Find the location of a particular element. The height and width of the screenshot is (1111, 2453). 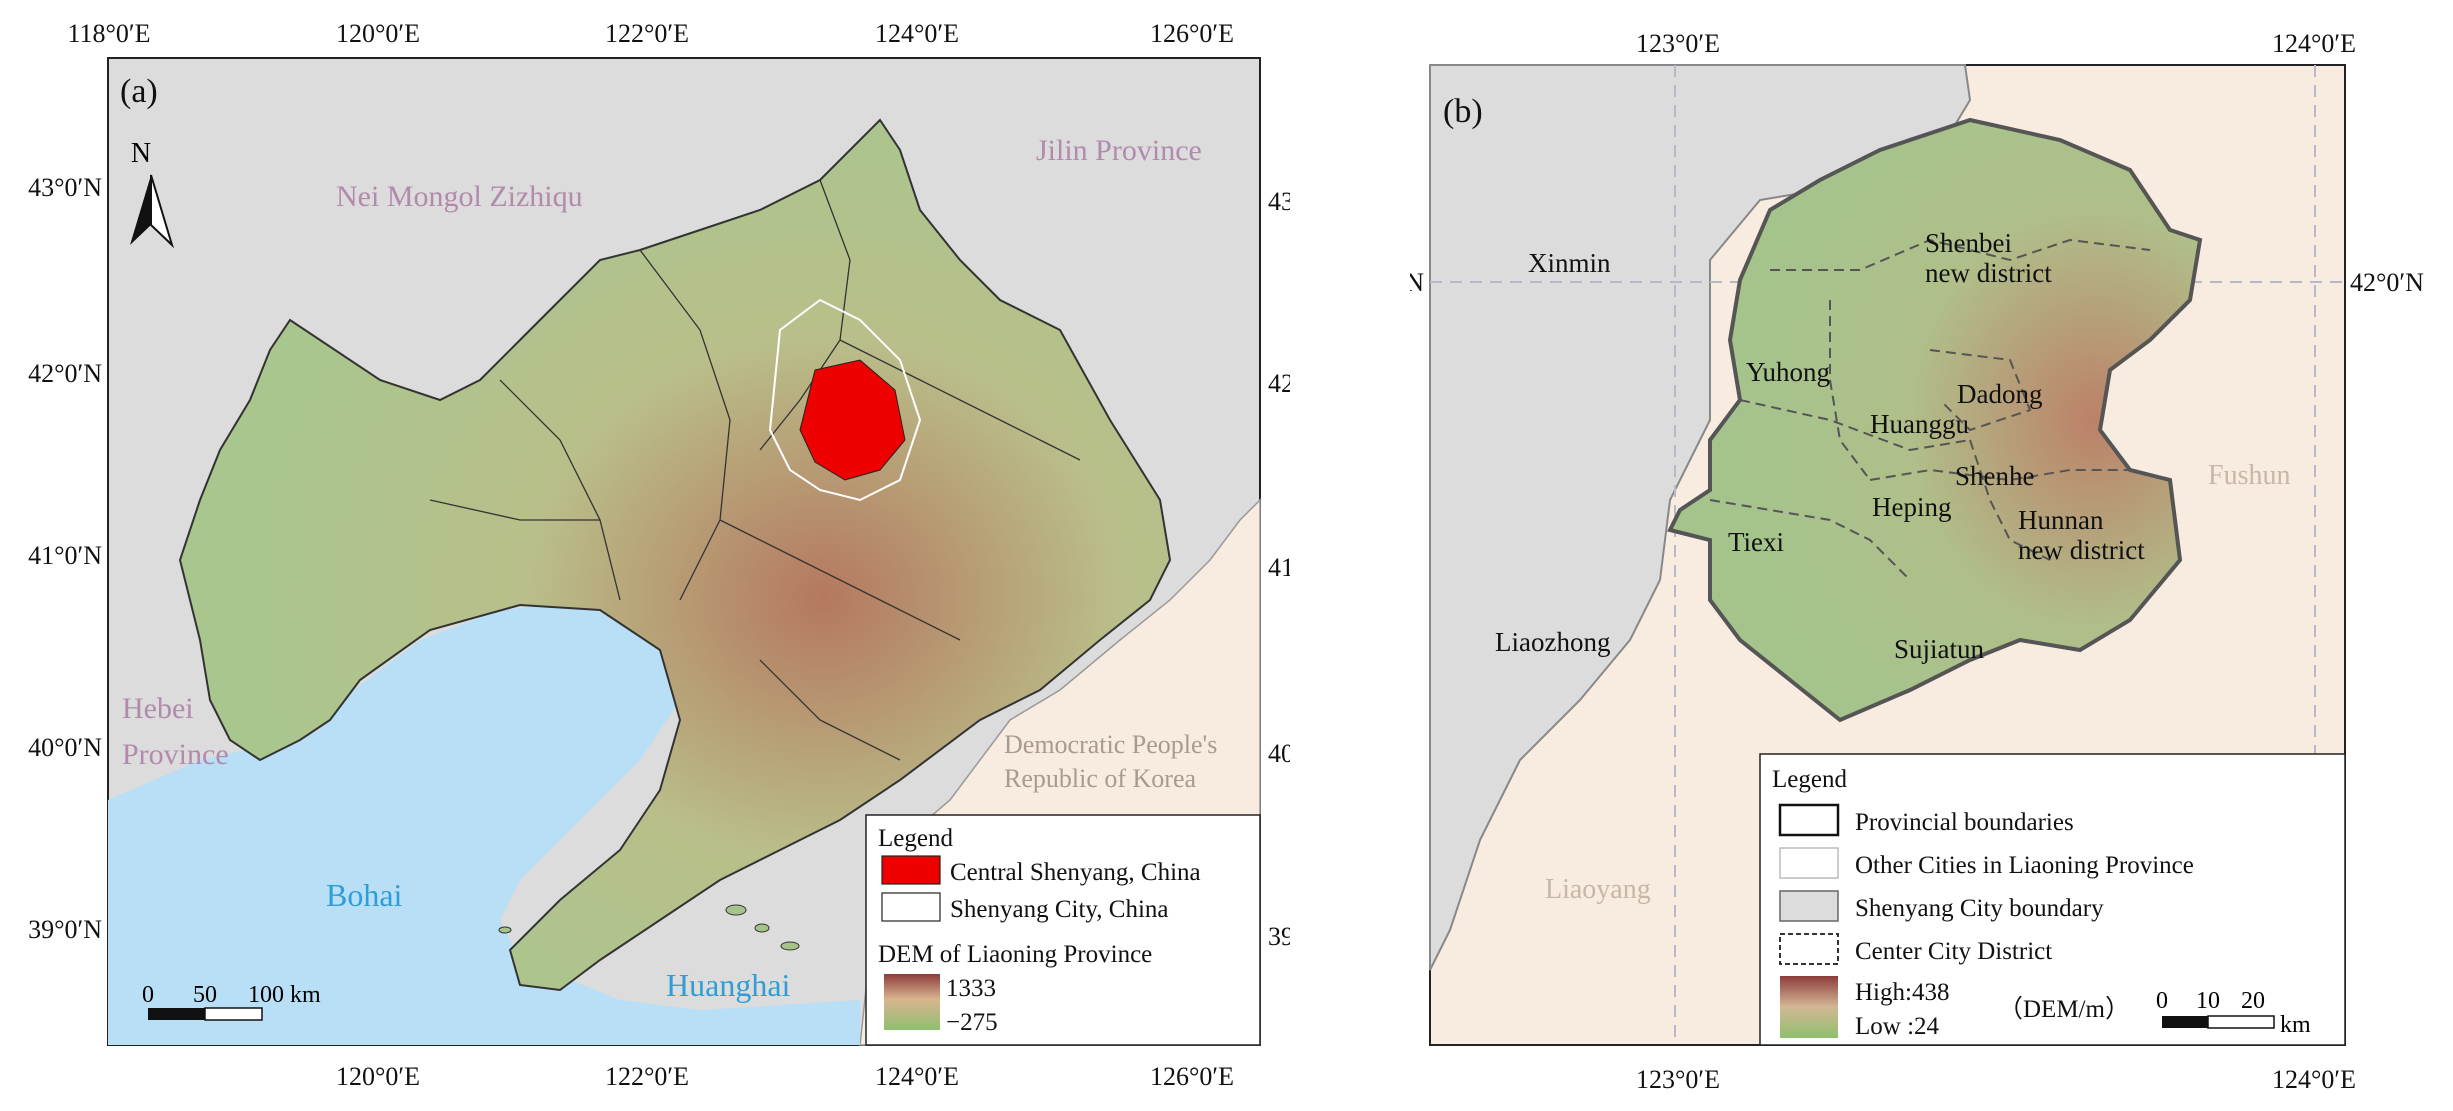

legend-b-dem-high: High:438 is located at coordinates (1902, 992).